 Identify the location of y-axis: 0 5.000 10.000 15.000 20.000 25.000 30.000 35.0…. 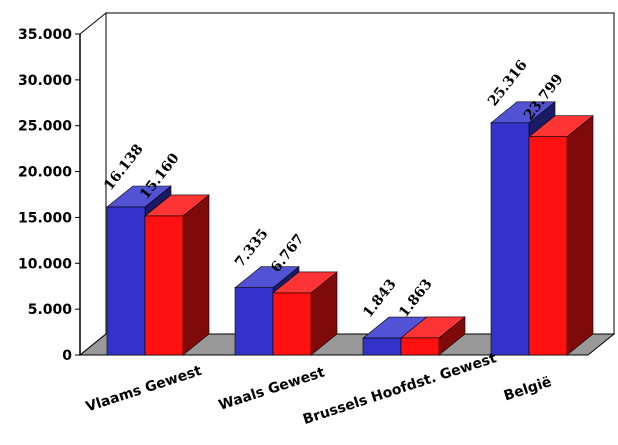
(49, 195).